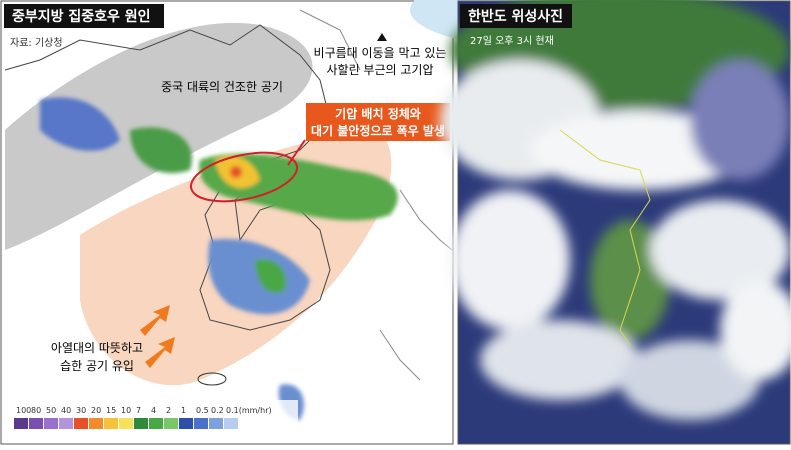 The image size is (791, 450). What do you see at coordinates (217, 410) in the screenshot?
I see `legend-label: 0.2` at bounding box center [217, 410].